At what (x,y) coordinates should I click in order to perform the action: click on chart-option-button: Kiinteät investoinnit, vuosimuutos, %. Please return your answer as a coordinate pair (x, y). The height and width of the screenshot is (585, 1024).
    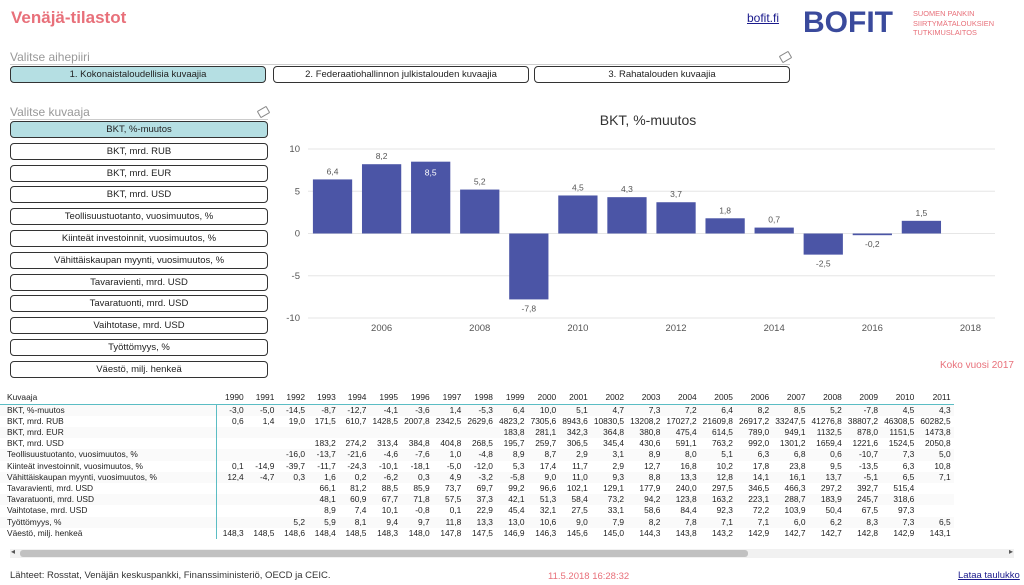
    Looking at the image, I should click on (139, 238).